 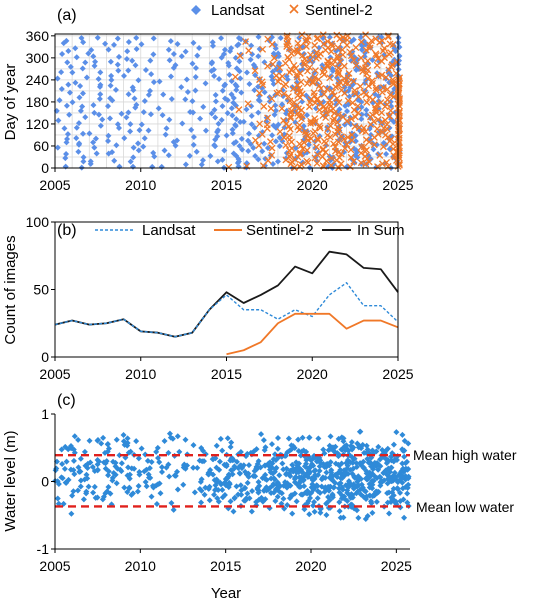 I want to click on legend-landsat-marker, so click(x=196, y=10).